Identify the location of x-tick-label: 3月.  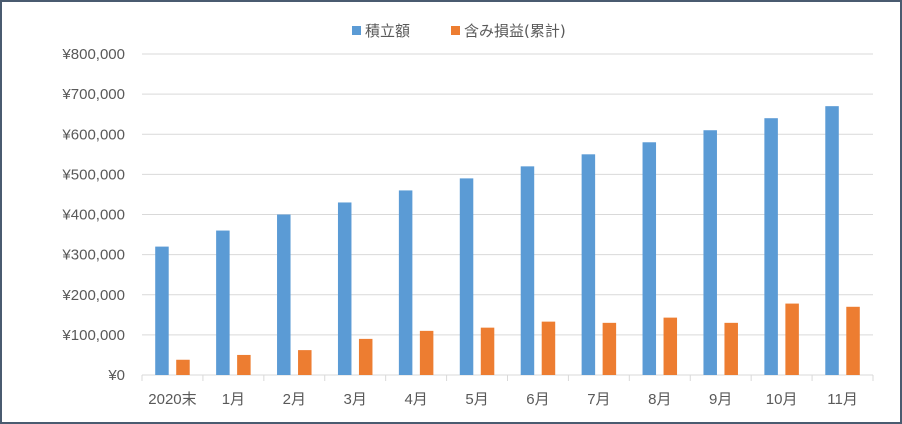
(355, 399).